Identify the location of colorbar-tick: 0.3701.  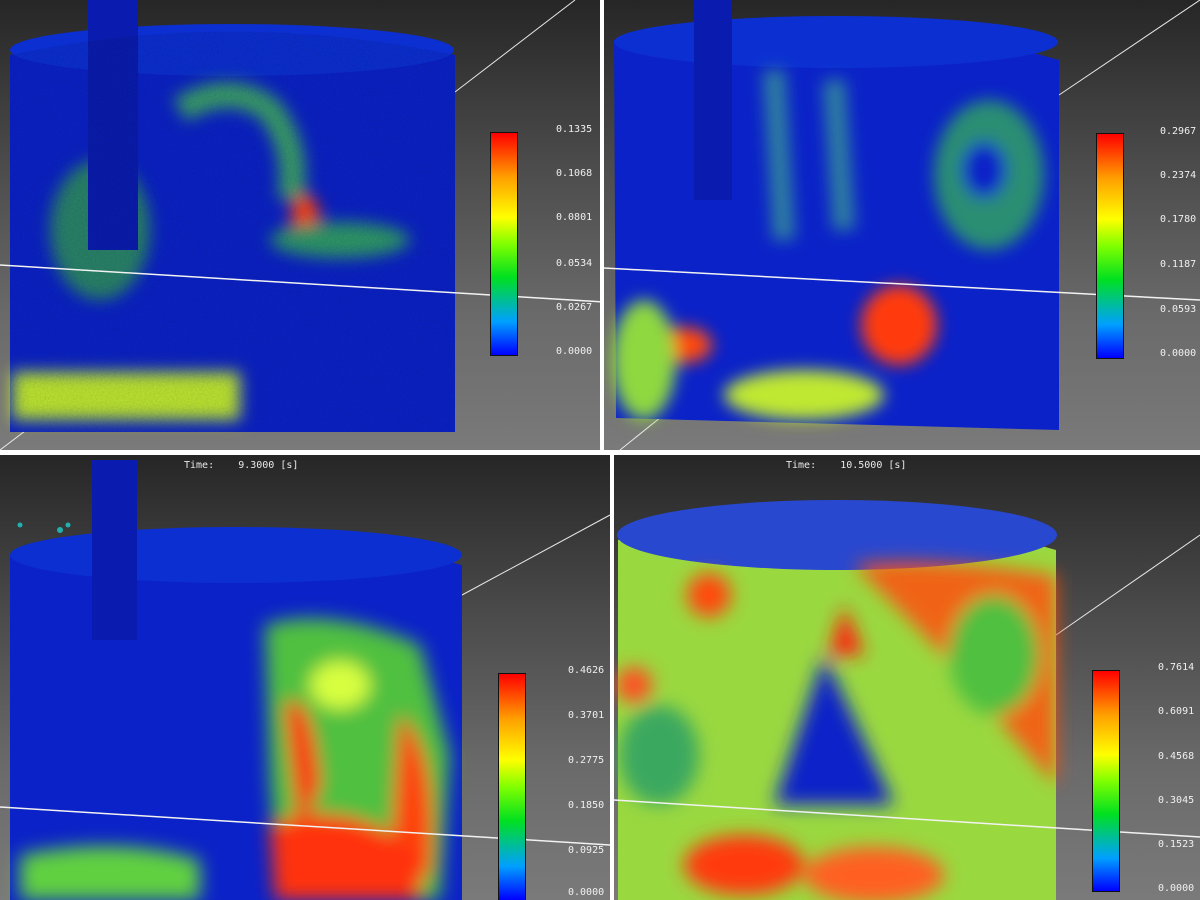
(586, 715).